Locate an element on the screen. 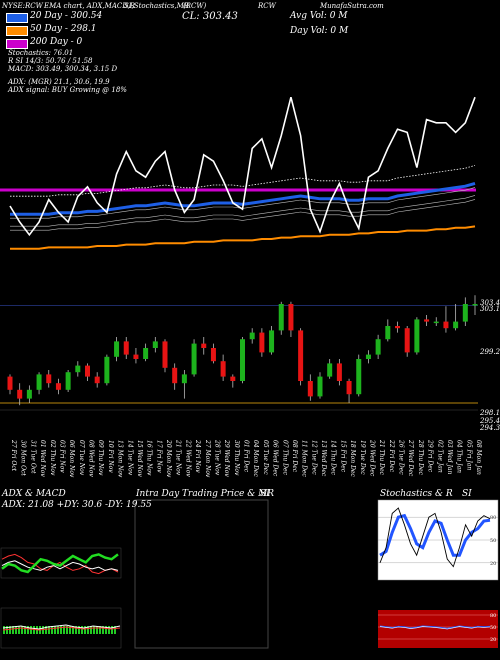 The image size is (500, 660). x-label-42: 28 Thu Dec is located at coordinates (420, 457).